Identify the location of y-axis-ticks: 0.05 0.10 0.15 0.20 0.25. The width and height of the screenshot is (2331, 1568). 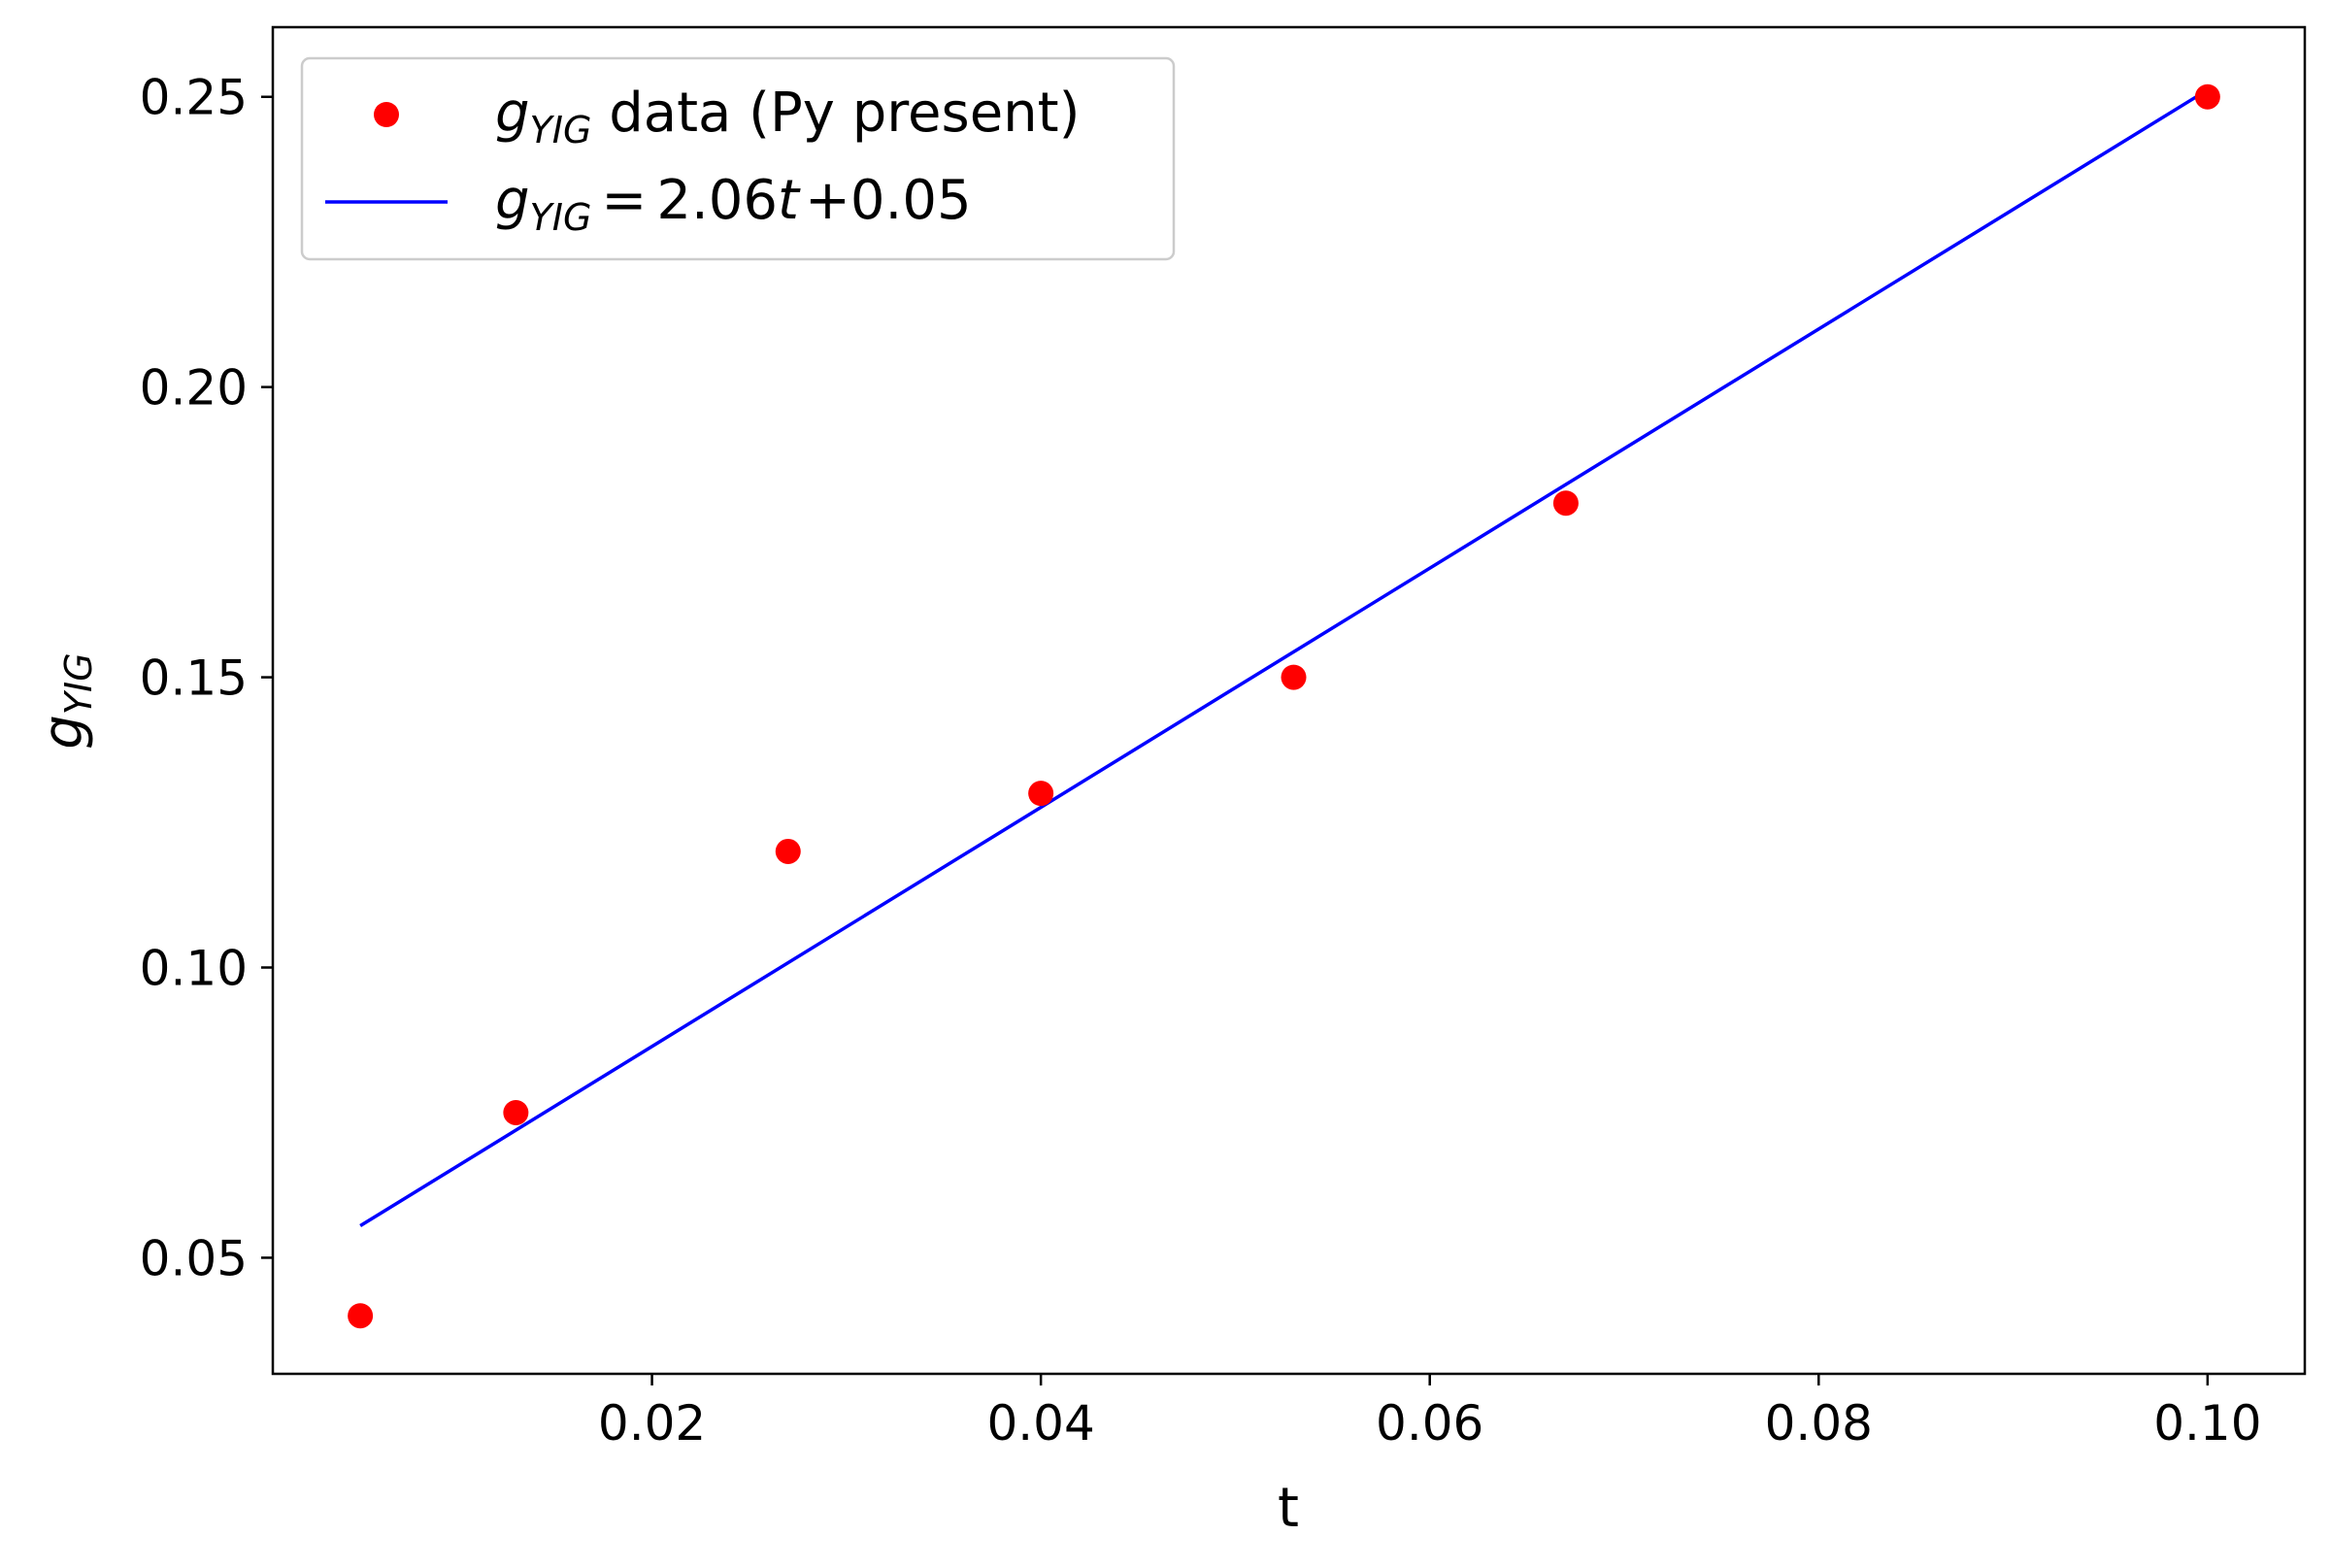
(206, 678).